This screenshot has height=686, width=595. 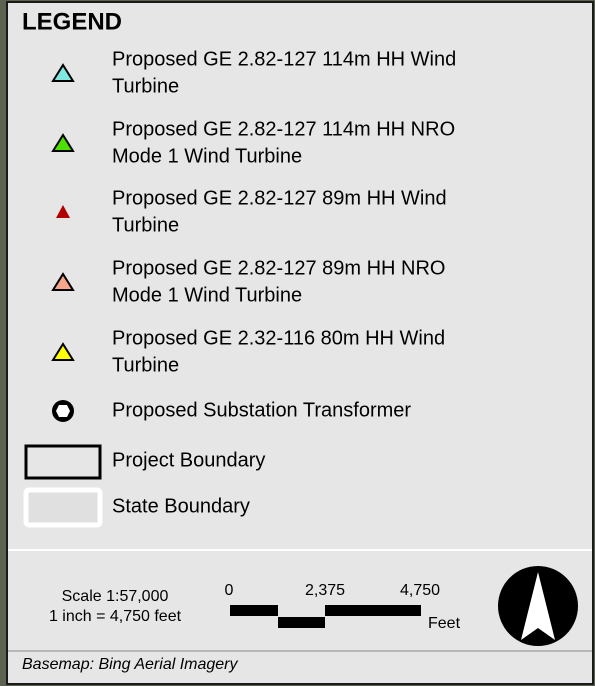 What do you see at coordinates (283, 129) in the screenshot?
I see `legend-label: Proposed GE 2.82-127 114m HH NRO` at bounding box center [283, 129].